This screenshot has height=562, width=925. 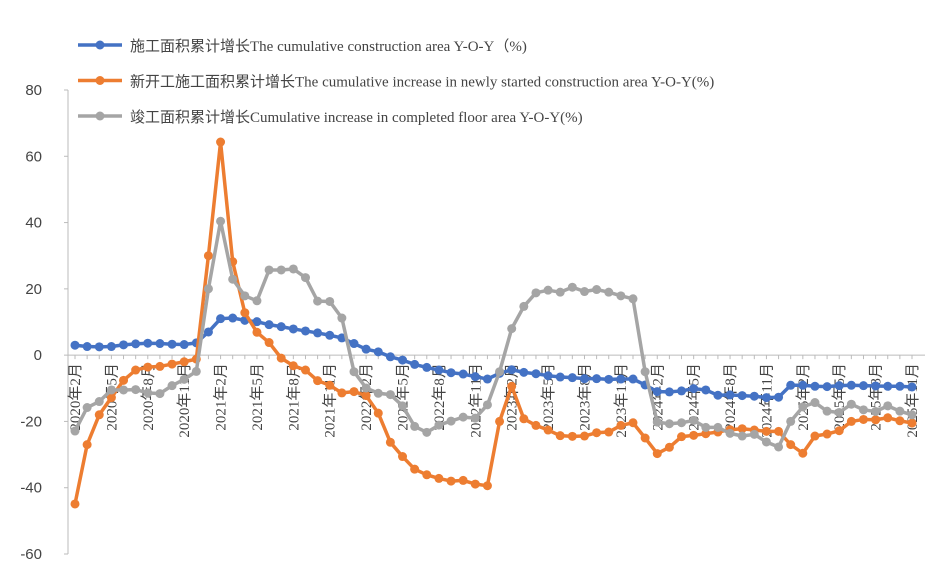 What do you see at coordinates (912, 400) in the screenshot?
I see `x-tick-label: 2025年11月` at bounding box center [912, 400].